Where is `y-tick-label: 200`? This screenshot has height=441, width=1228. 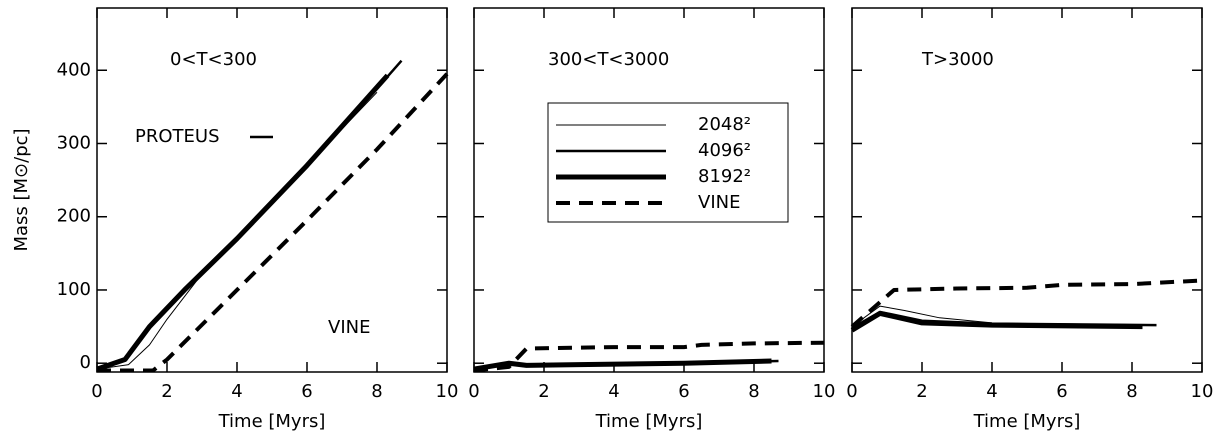 y-tick-label: 200 is located at coordinates (74, 216).